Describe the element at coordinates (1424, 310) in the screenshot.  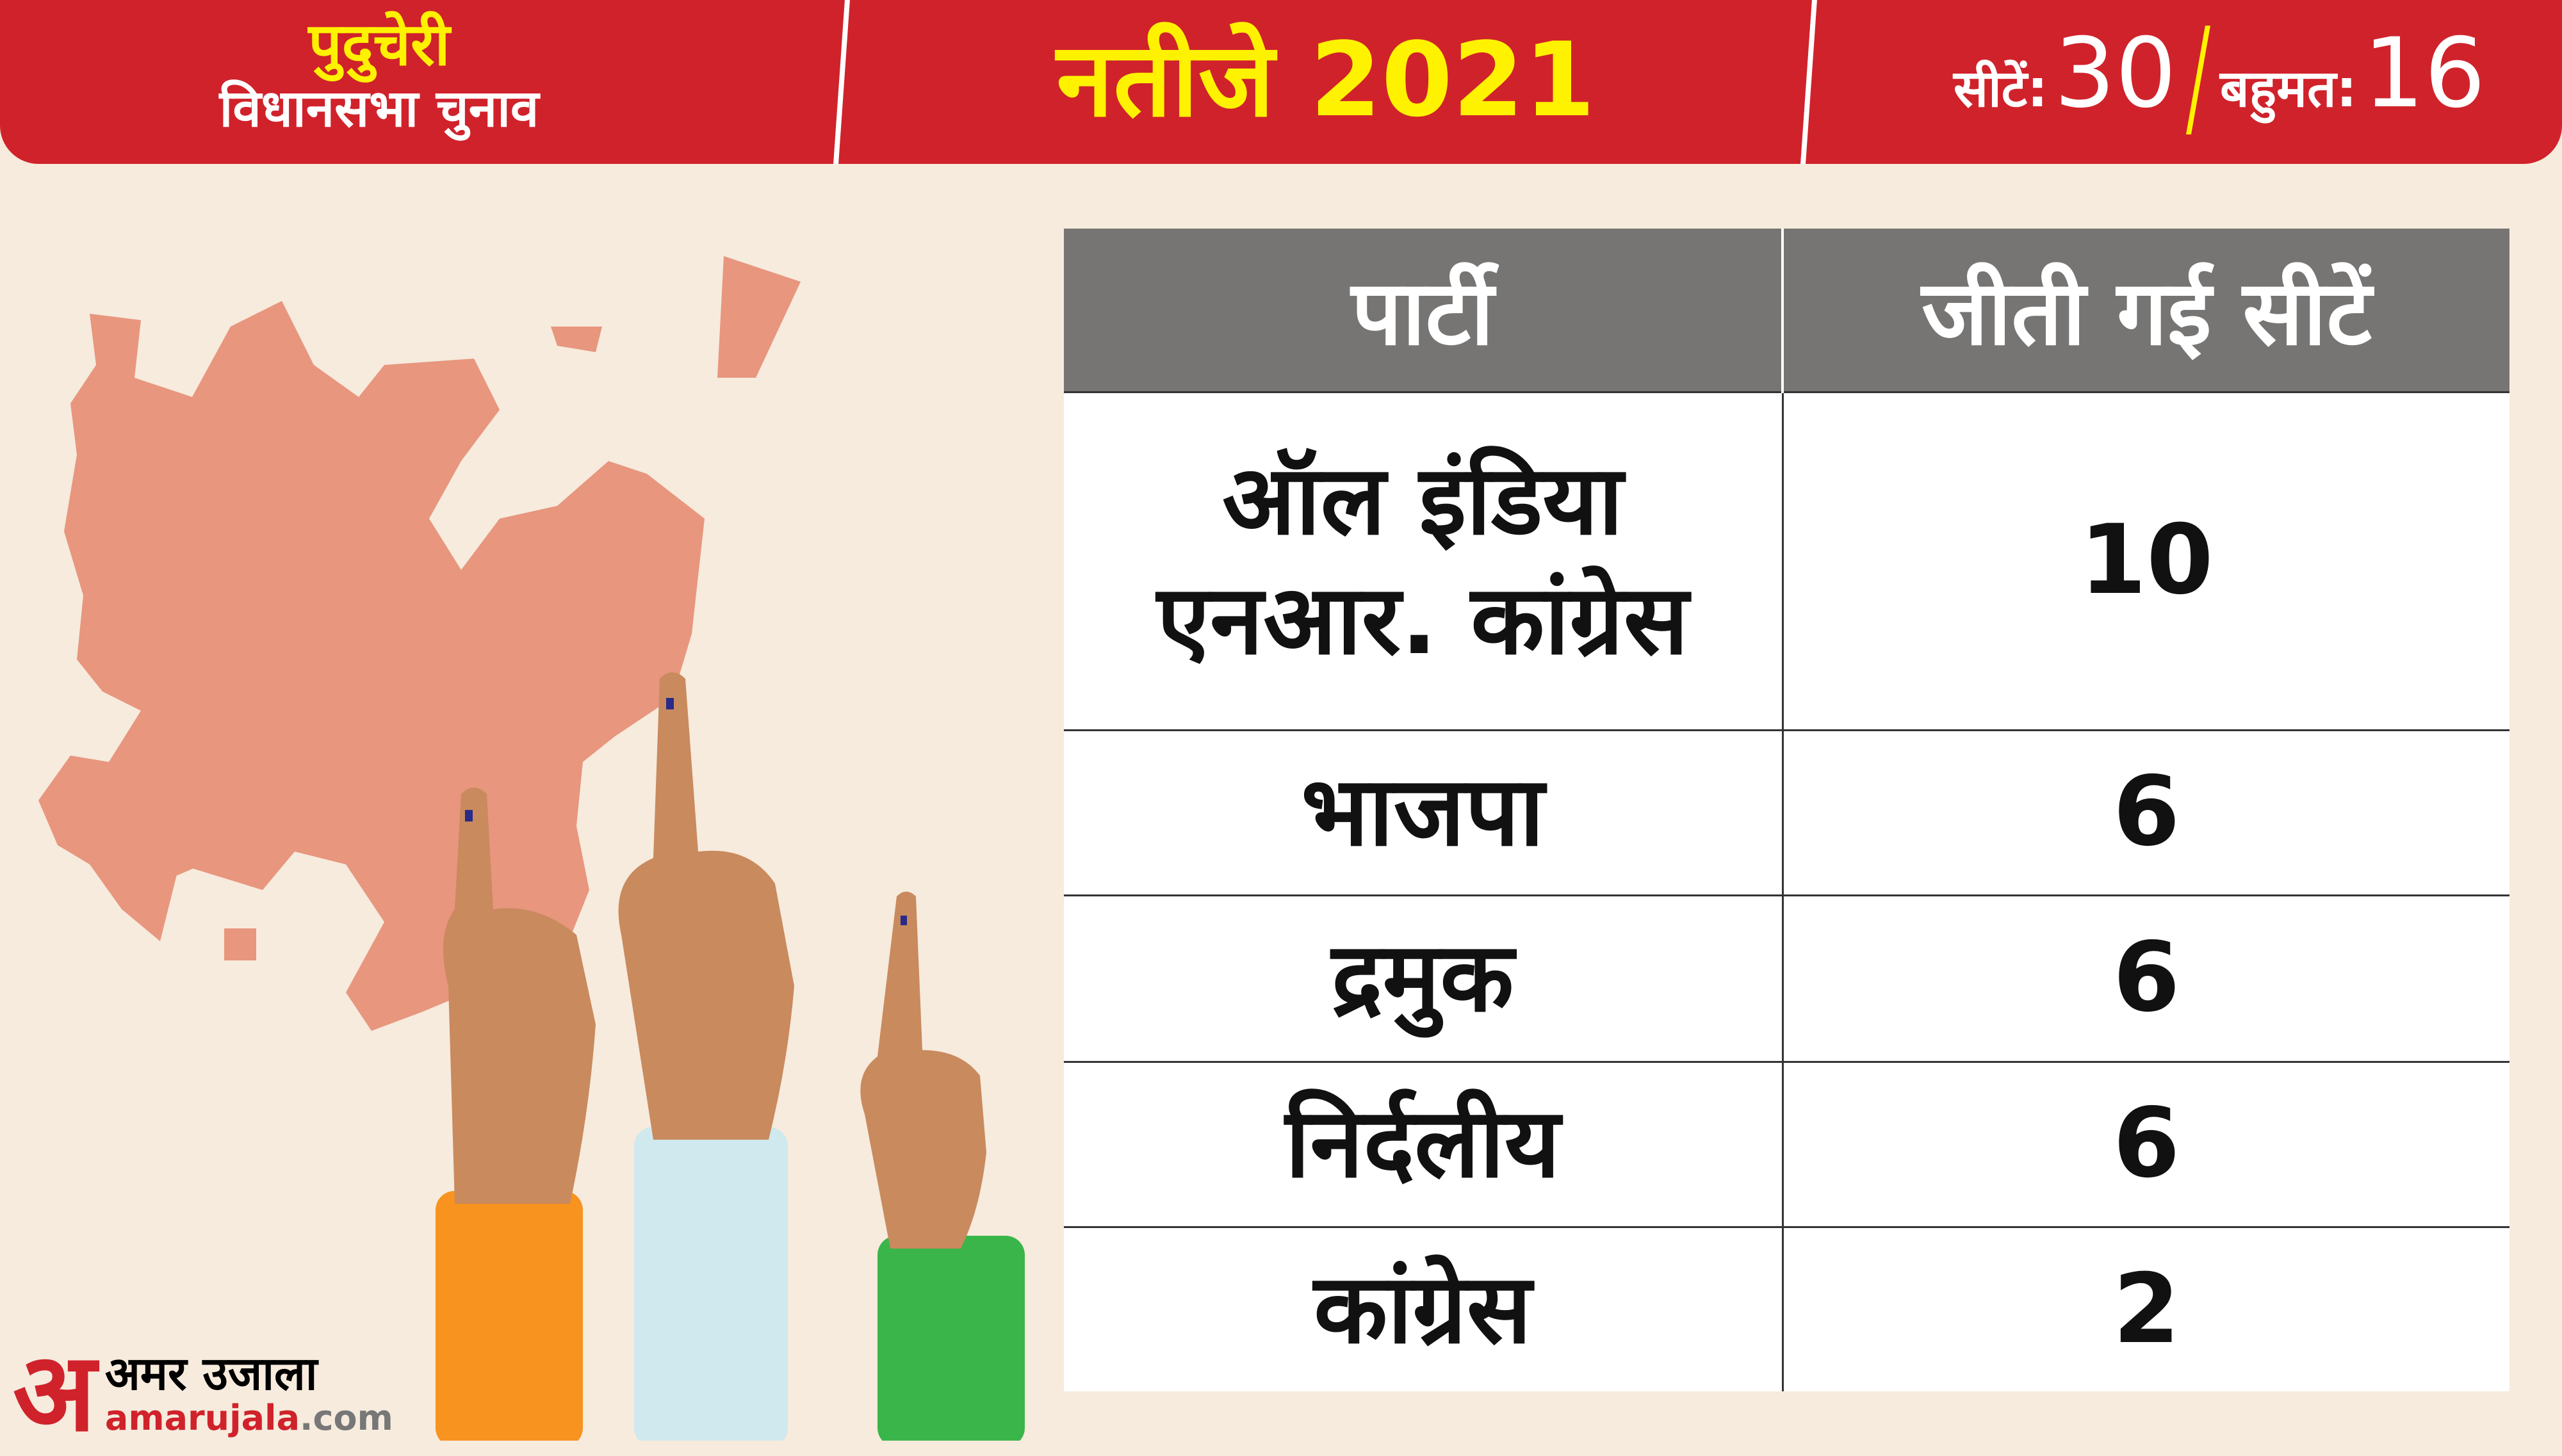
I see `column-header-party: पार्टी` at that location.